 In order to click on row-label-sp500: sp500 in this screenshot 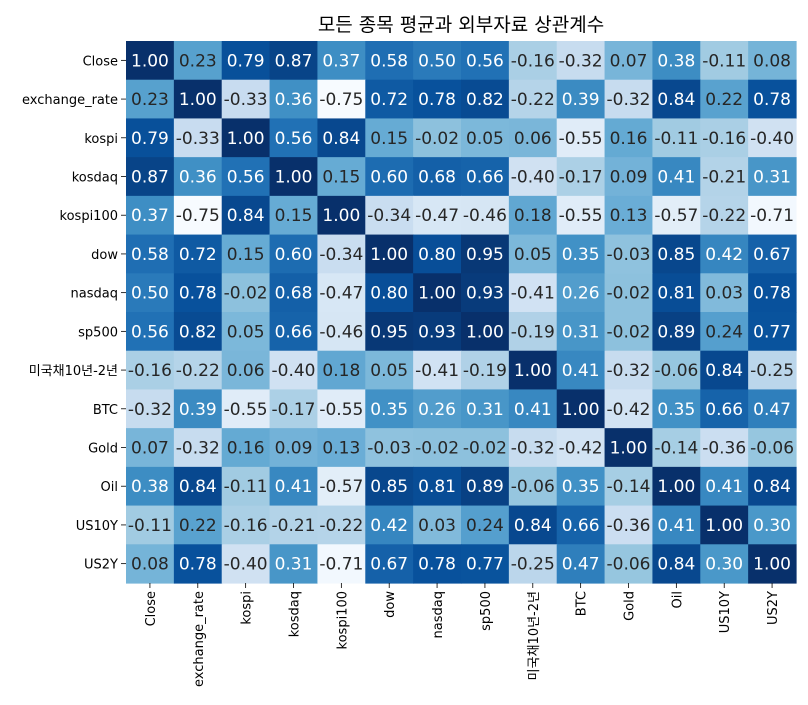, I will do `click(98, 332)`.